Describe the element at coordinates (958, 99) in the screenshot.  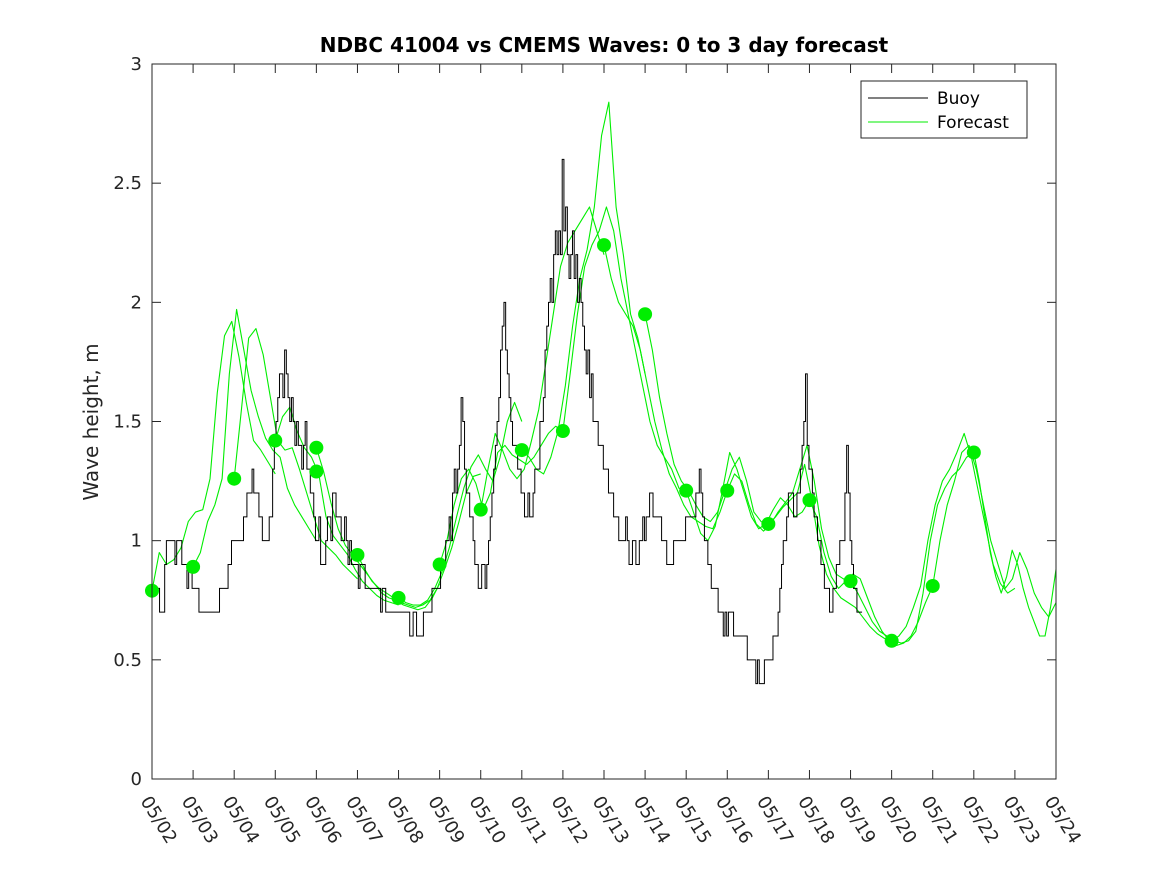
I see `legend-buoy-label: Buoy` at that location.